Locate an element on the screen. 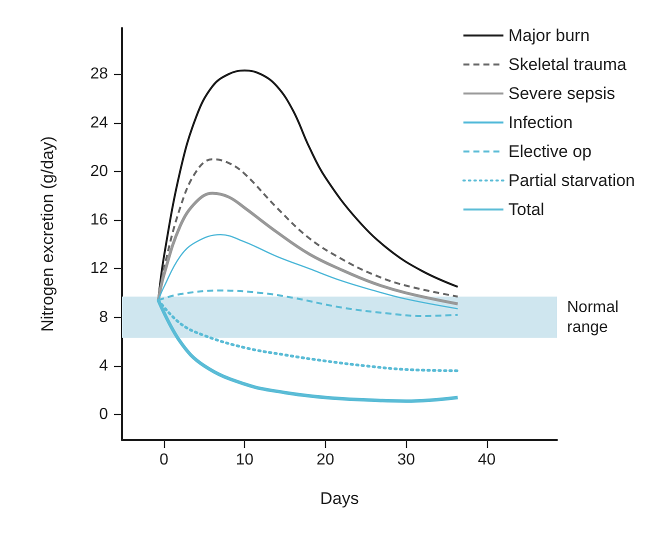  y-tick-label: 4 is located at coordinates (103, 365).